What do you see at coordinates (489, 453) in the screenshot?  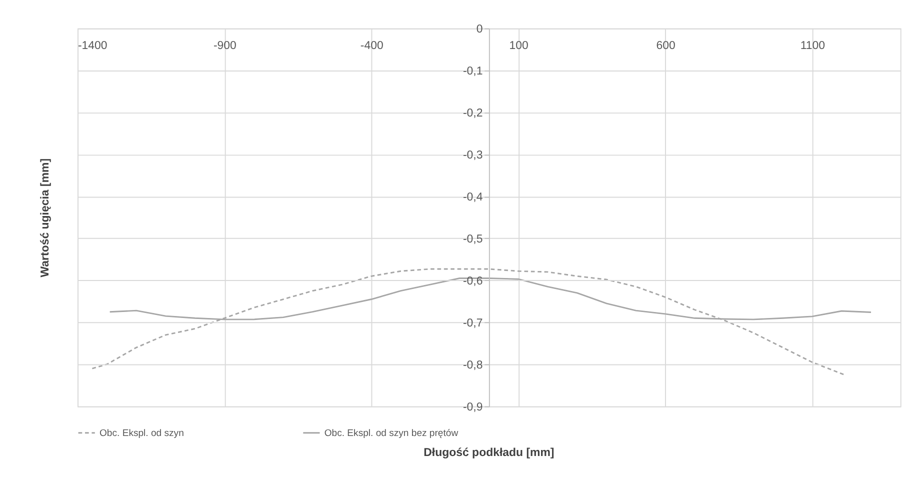 I see `x-axis-title: Długość podkładu [mm]` at bounding box center [489, 453].